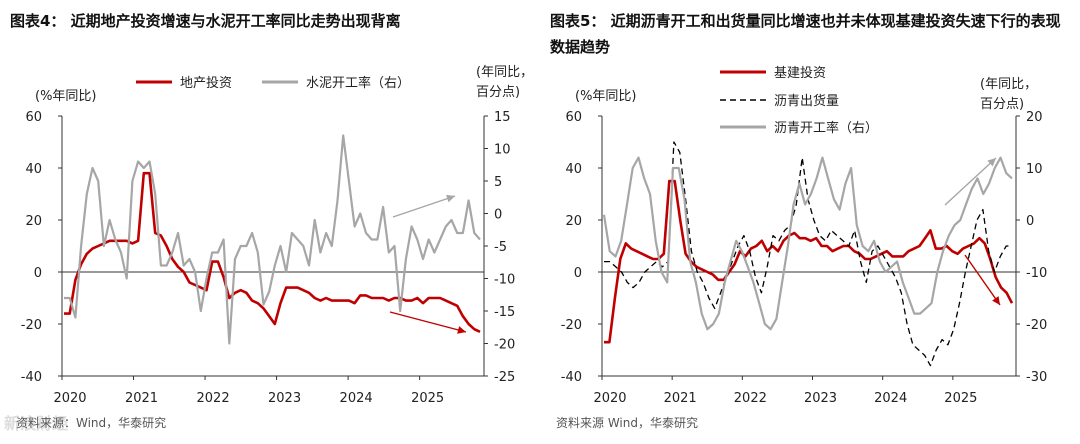 The height and width of the screenshot is (444, 1080). Describe the element at coordinates (504, 377) in the screenshot. I see `right-tick-label: -25` at that location.